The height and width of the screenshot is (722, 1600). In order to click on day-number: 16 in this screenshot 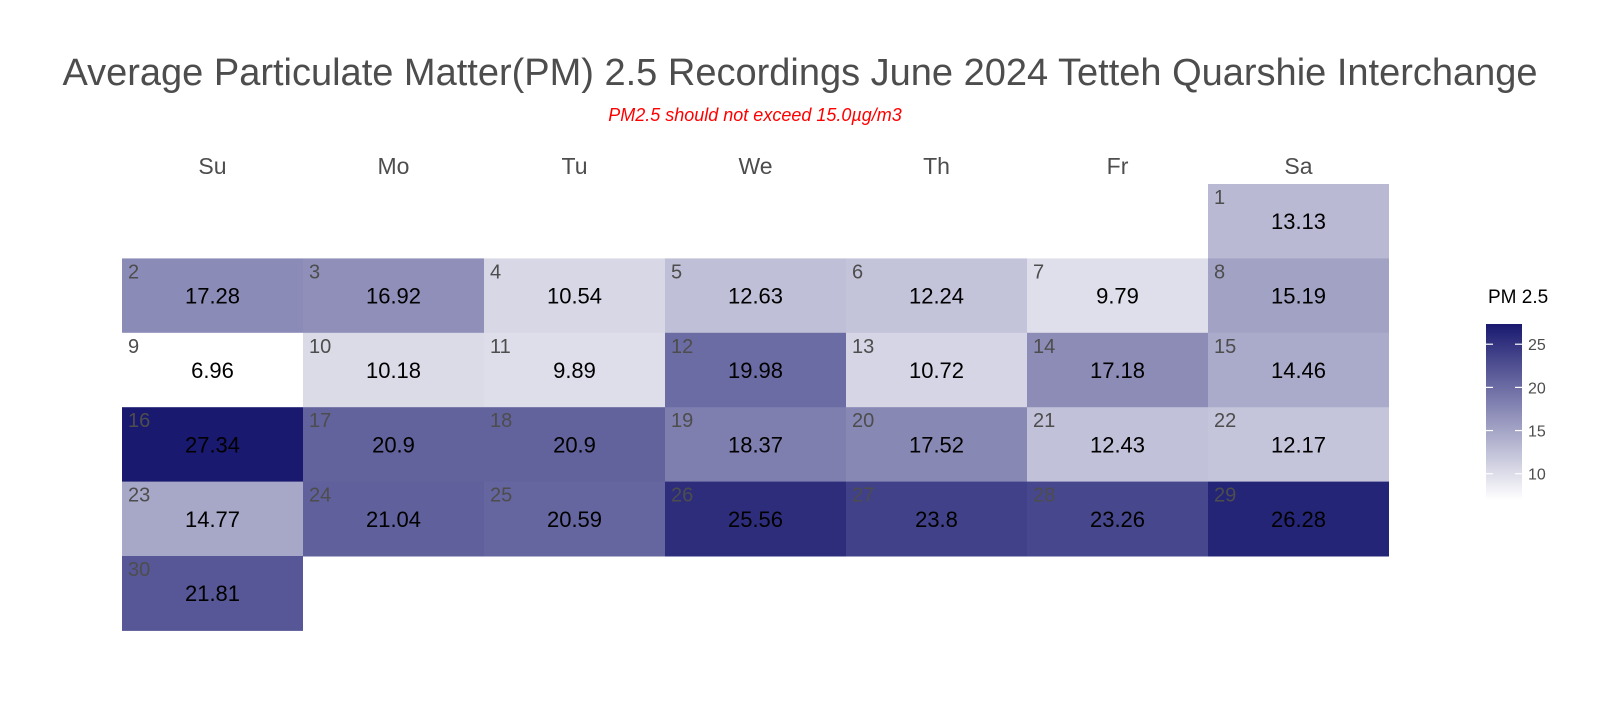, I will do `click(139, 421)`.